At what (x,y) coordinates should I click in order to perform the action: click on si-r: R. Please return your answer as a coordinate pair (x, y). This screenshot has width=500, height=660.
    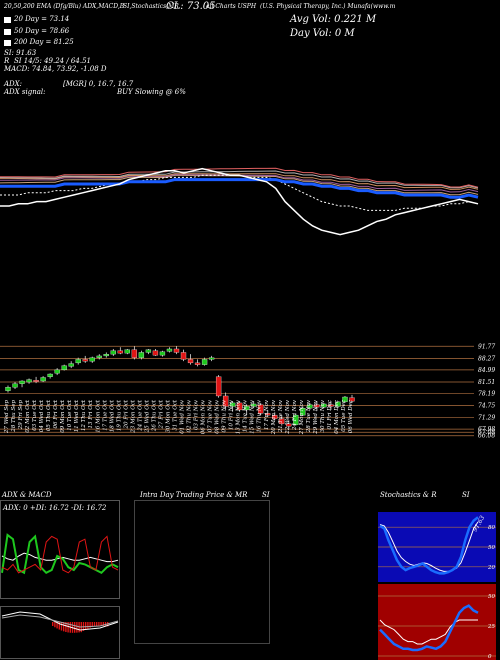
    Looking at the image, I should click on (7, 61).